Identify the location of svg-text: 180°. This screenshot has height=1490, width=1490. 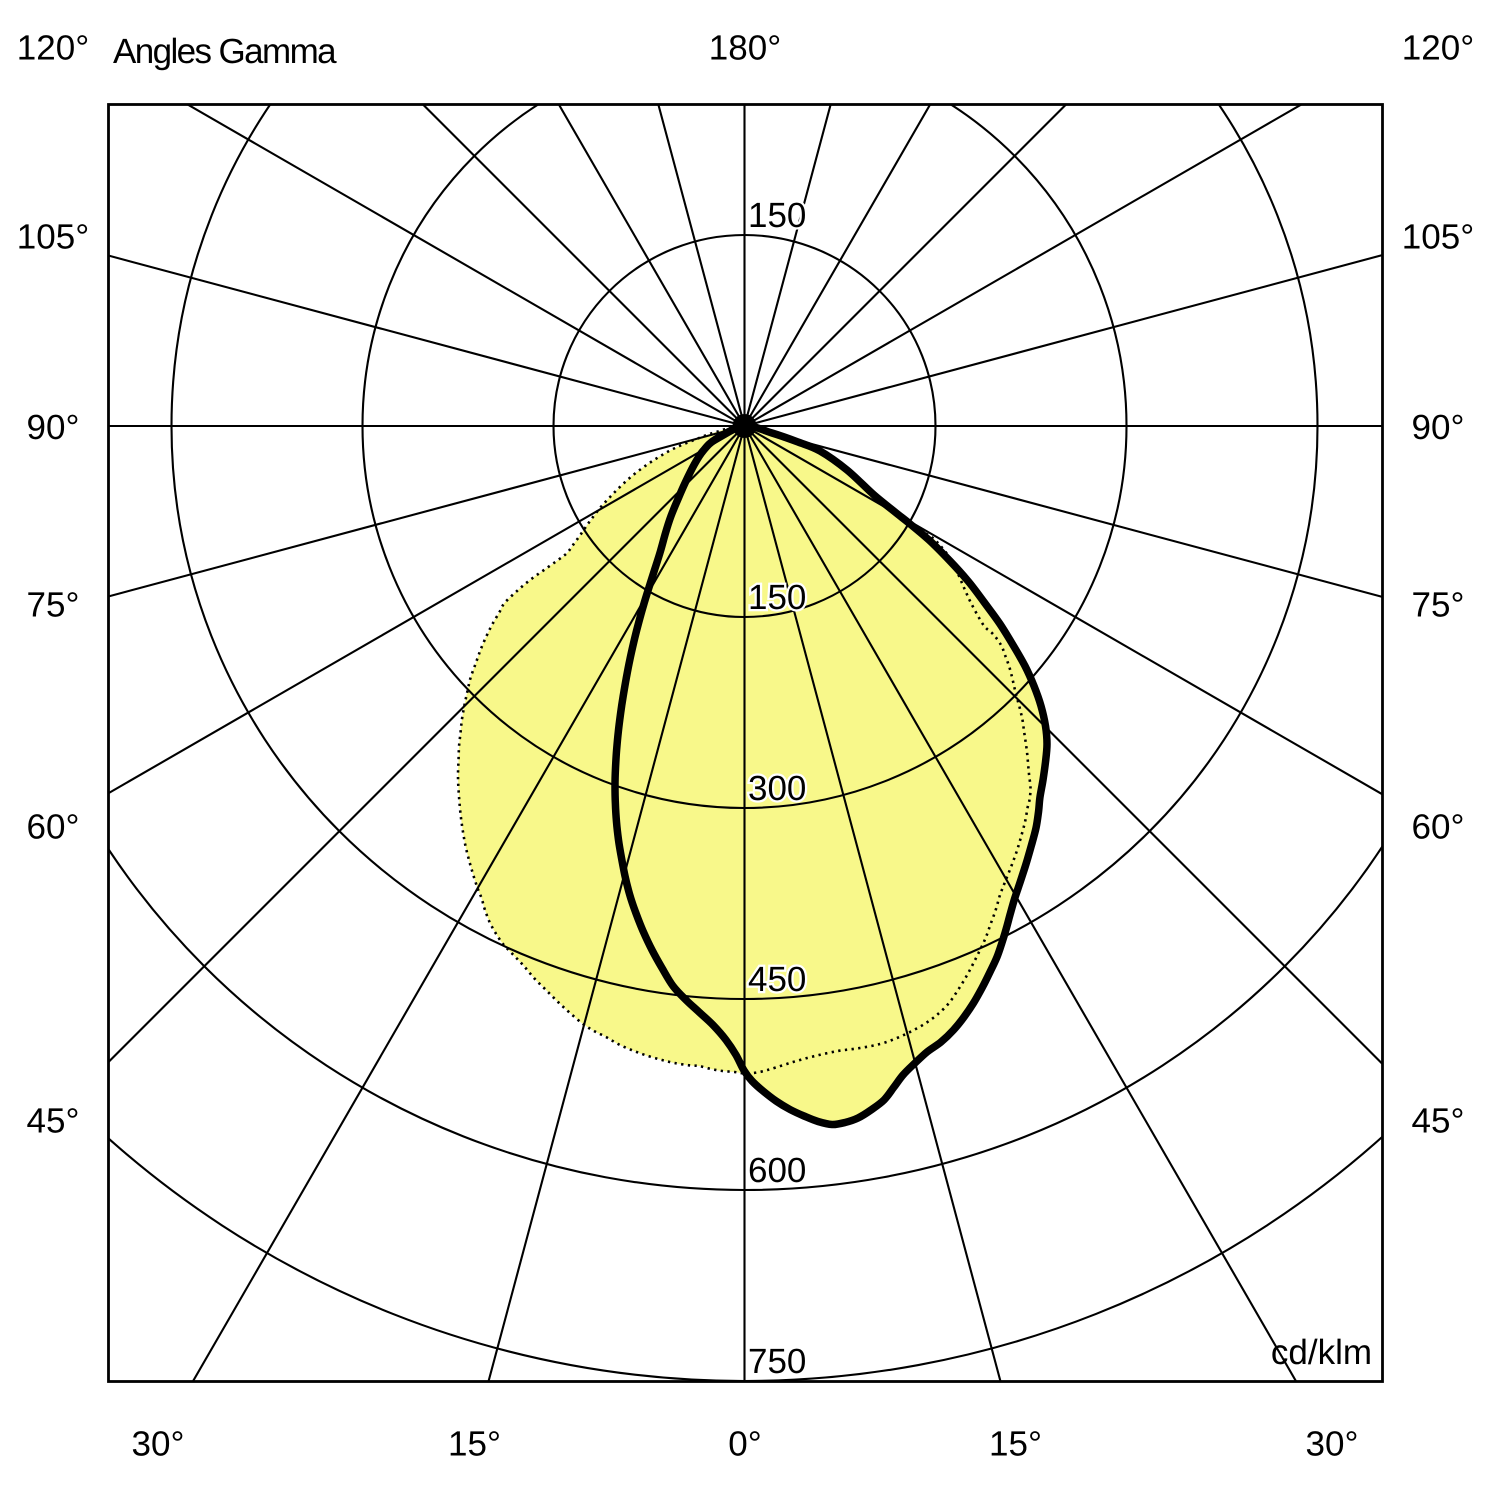
(745, 48).